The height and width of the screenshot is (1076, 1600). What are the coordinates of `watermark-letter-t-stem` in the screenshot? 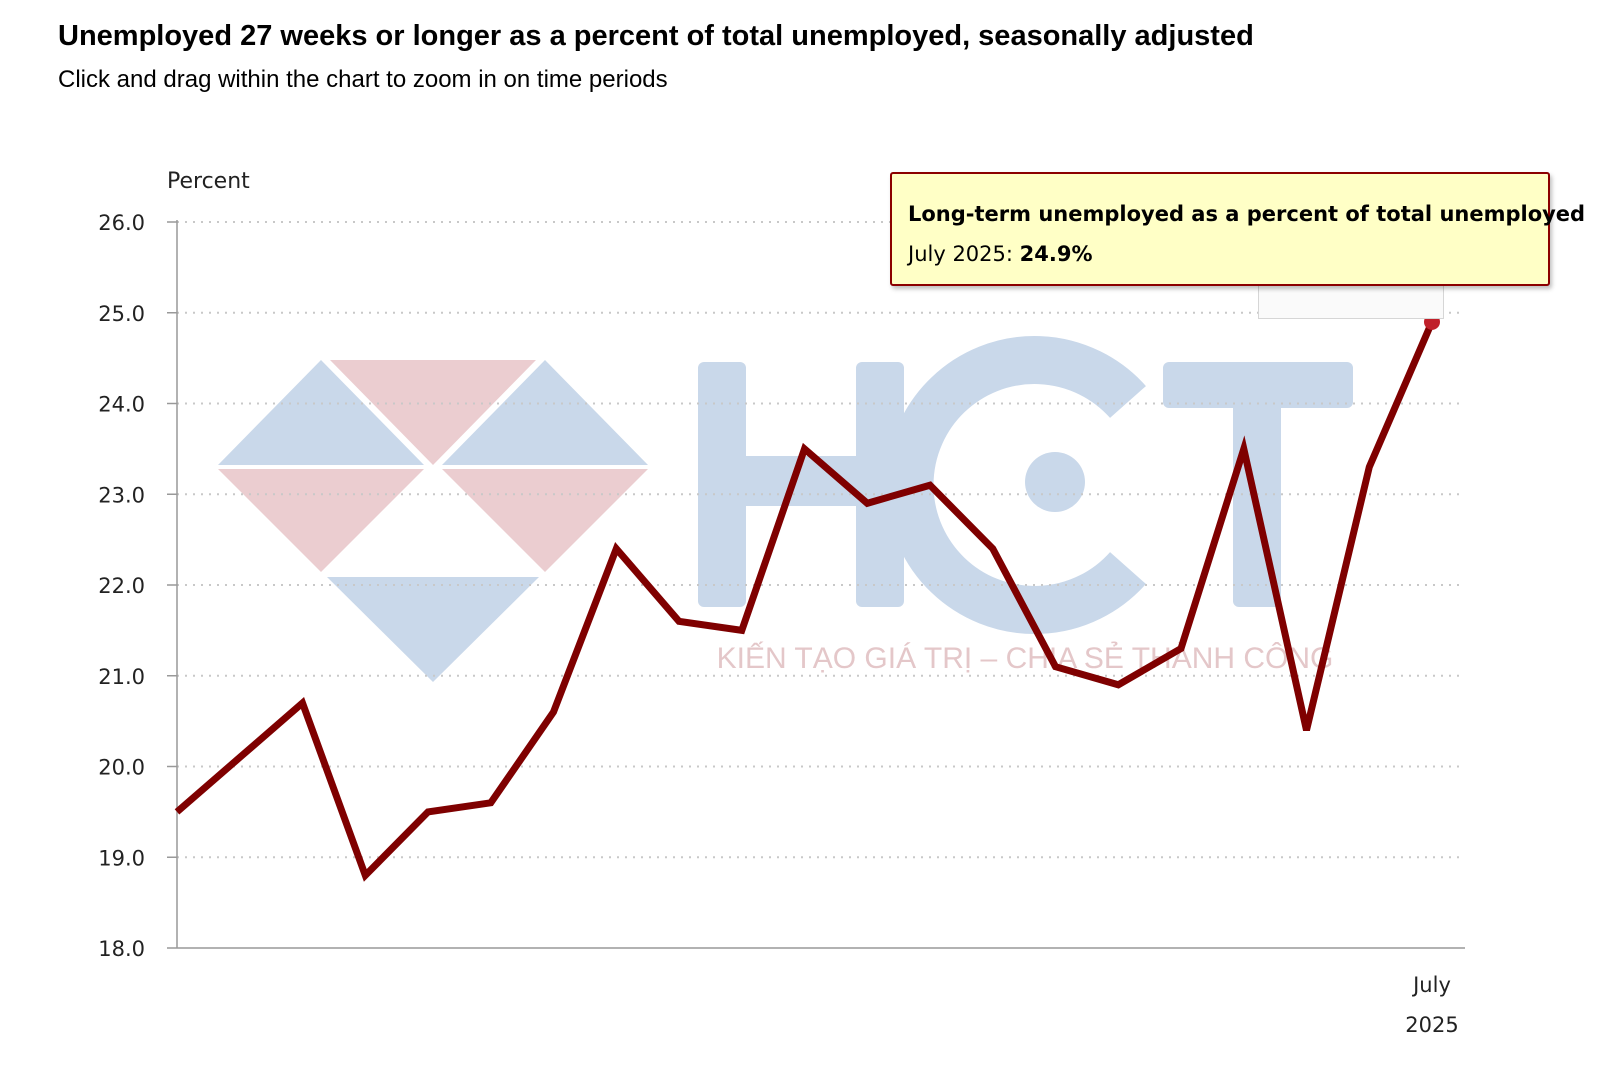 It's located at (1257, 484).